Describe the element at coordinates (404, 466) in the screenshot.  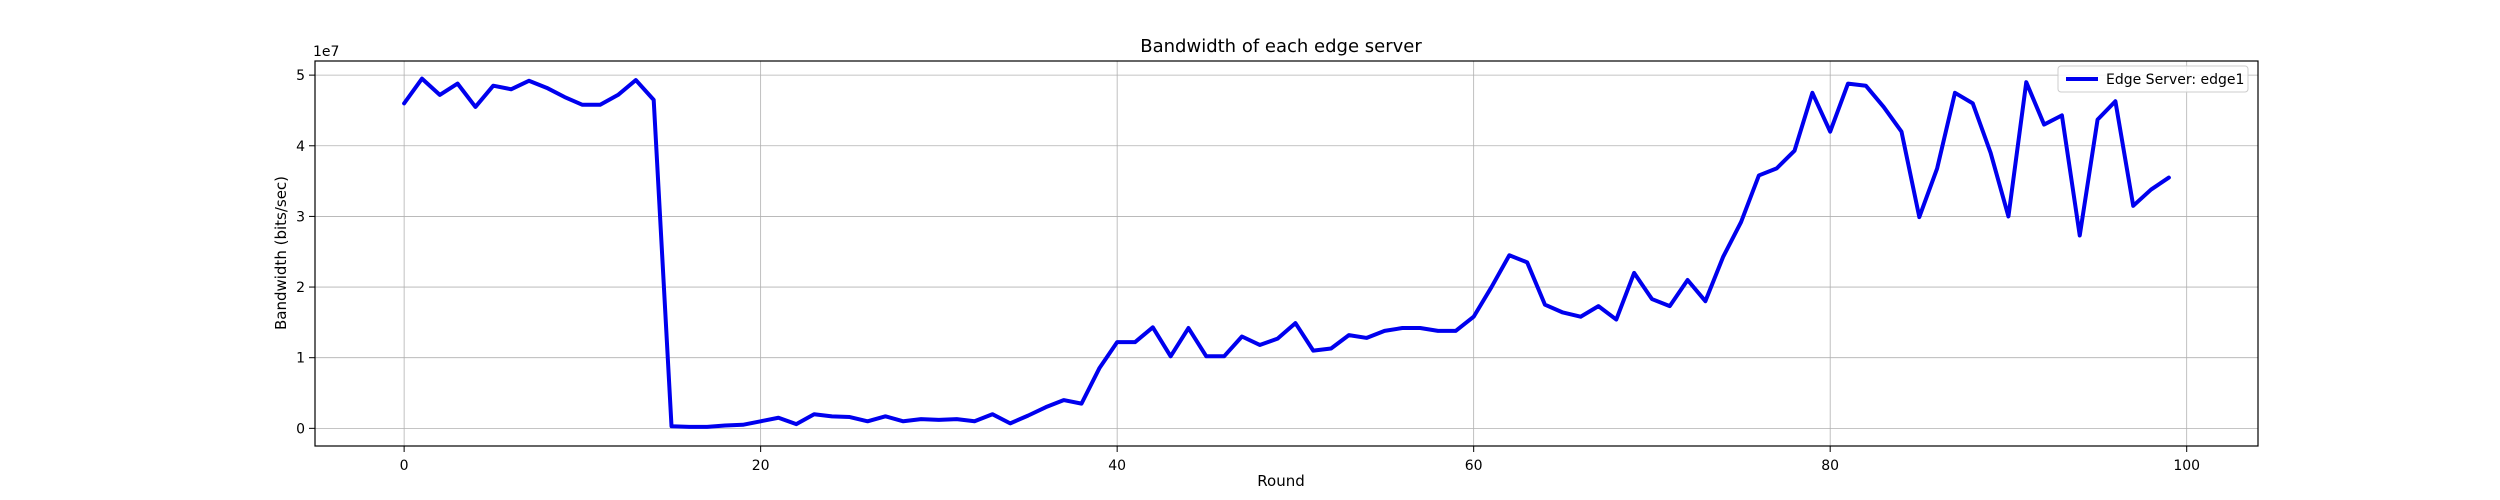
I see `x-tick-label: 0` at that location.